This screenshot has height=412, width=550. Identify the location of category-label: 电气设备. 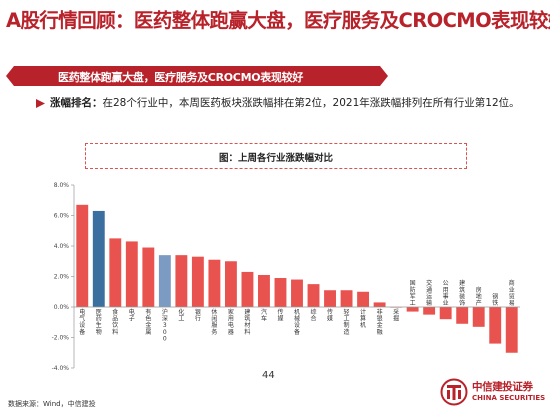
(82, 322).